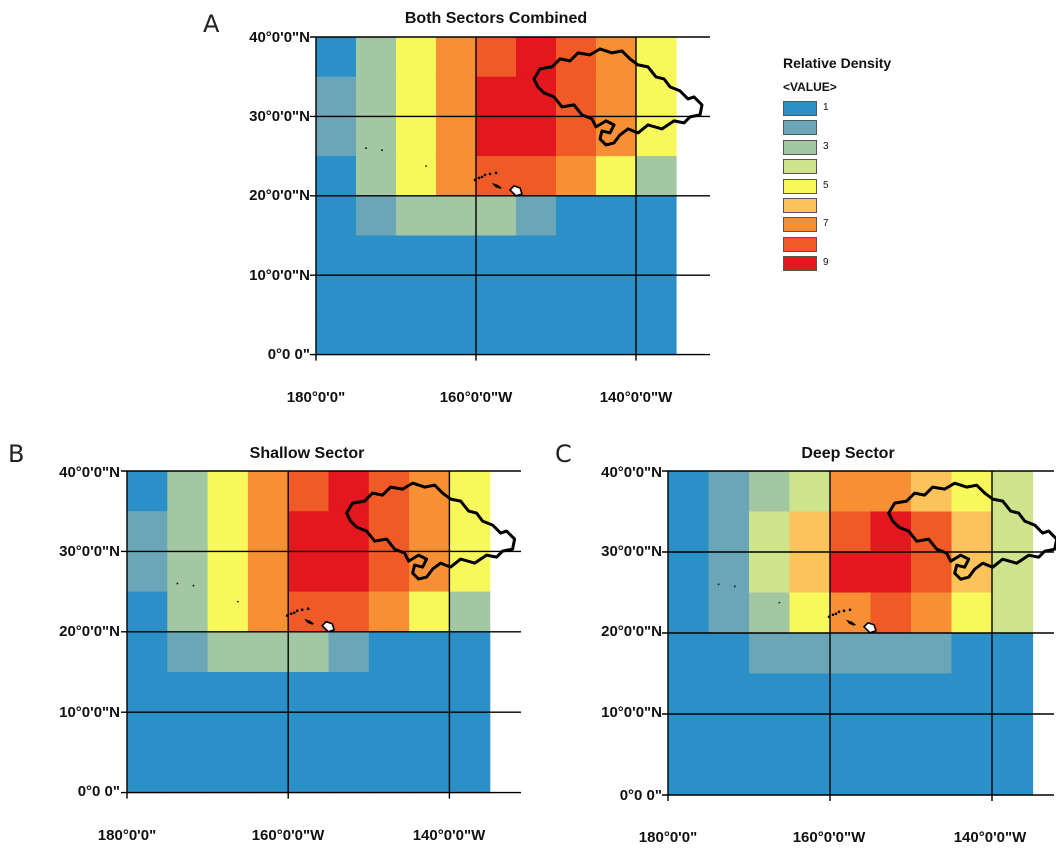 The image size is (1056, 849). I want to click on lat-label: 10°0'0"N, so click(279, 275).